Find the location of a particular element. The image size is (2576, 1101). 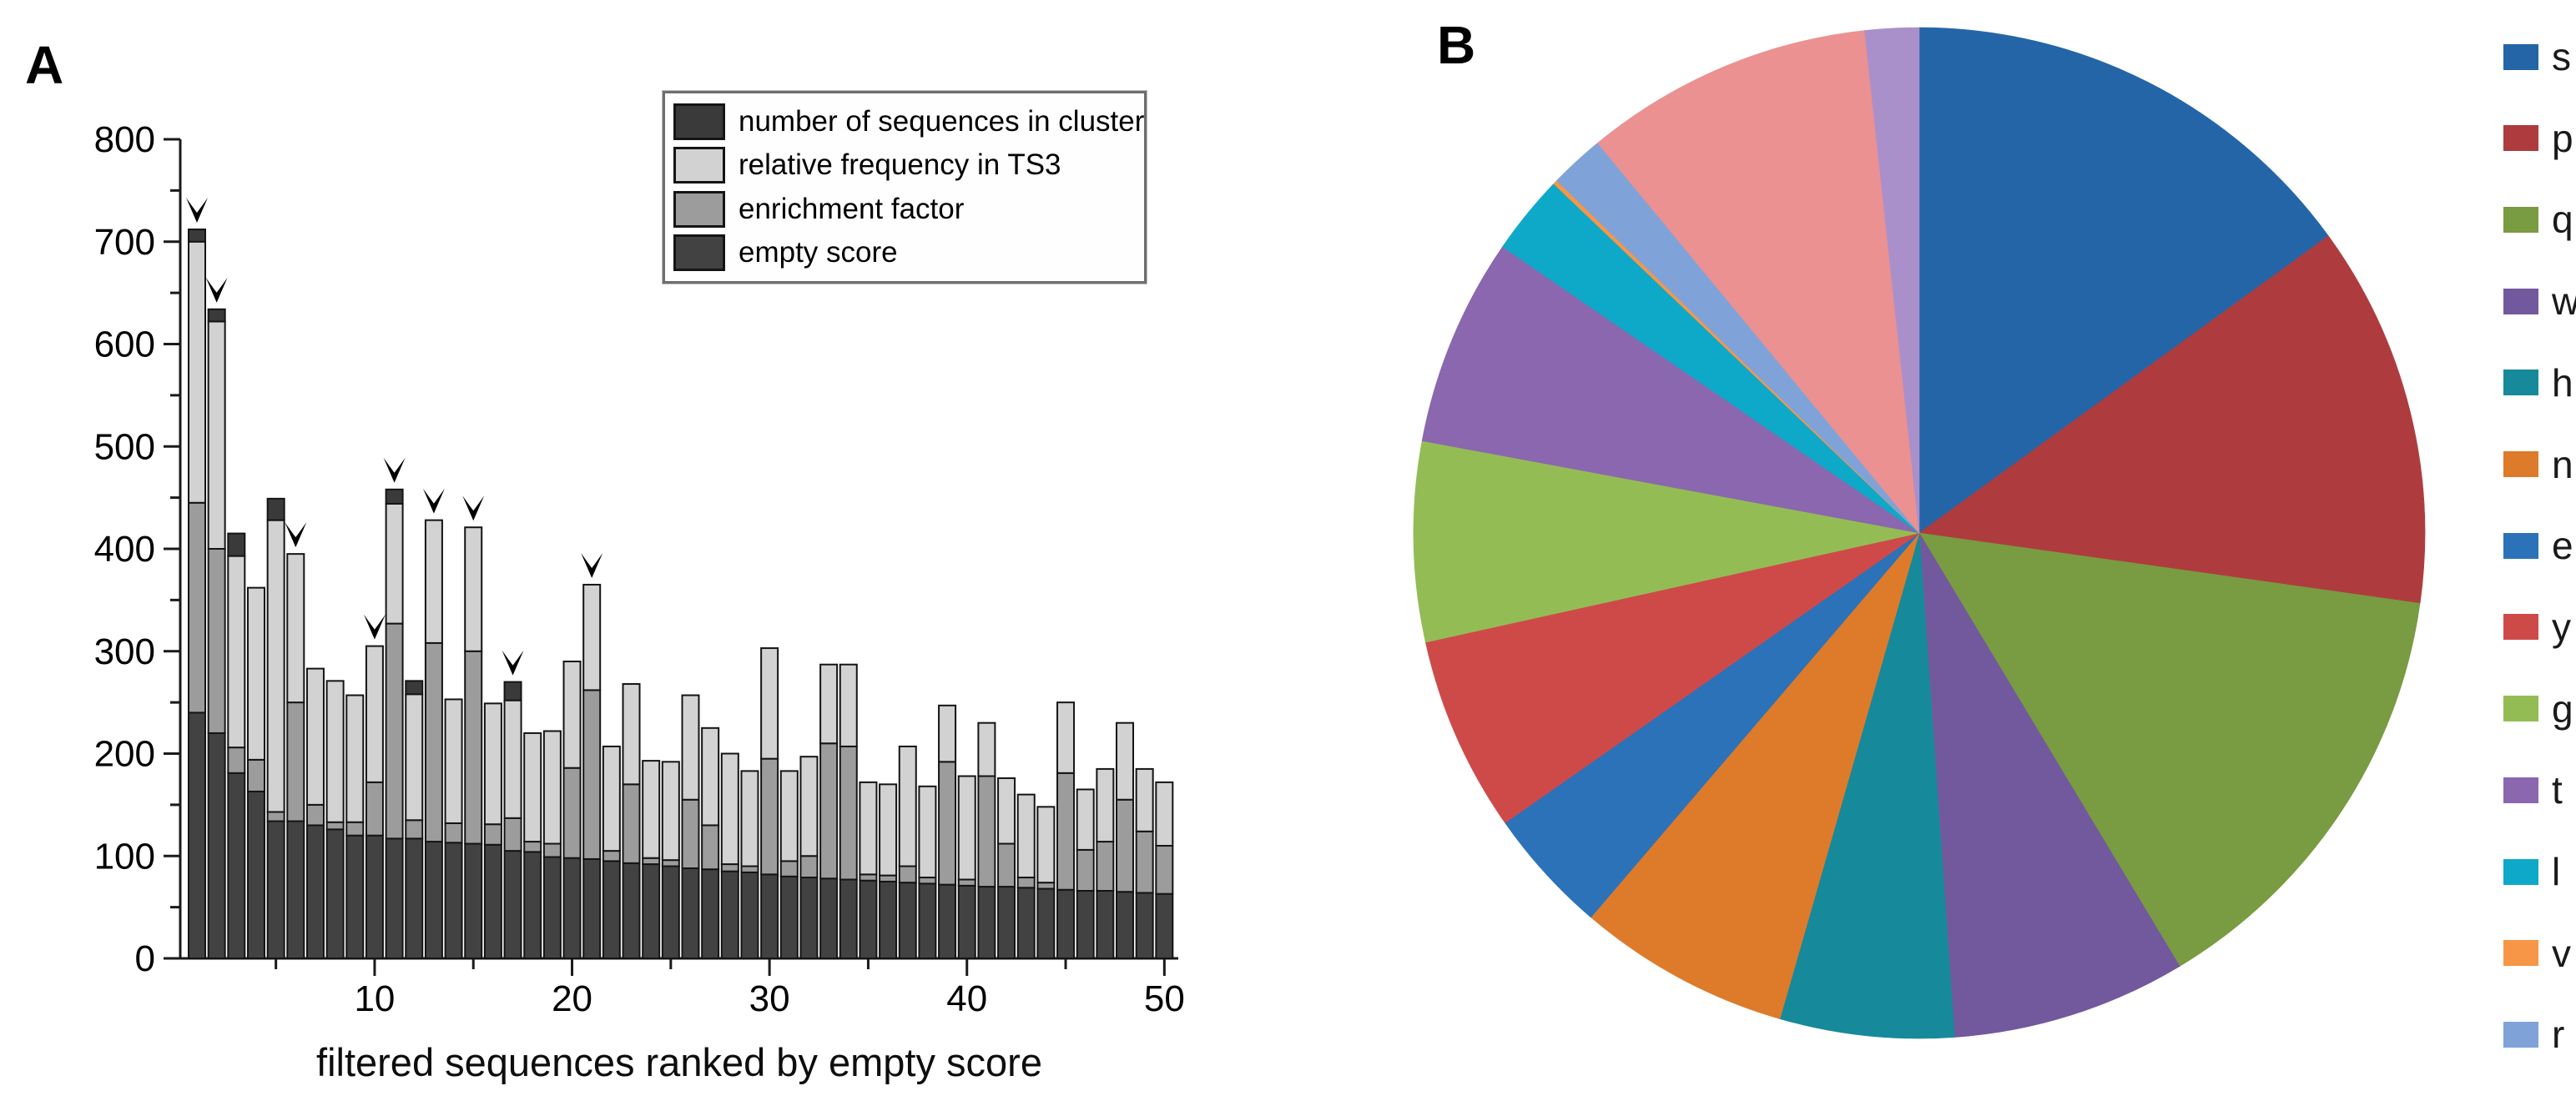

pie-legend-label-s: s is located at coordinates (2561, 56).